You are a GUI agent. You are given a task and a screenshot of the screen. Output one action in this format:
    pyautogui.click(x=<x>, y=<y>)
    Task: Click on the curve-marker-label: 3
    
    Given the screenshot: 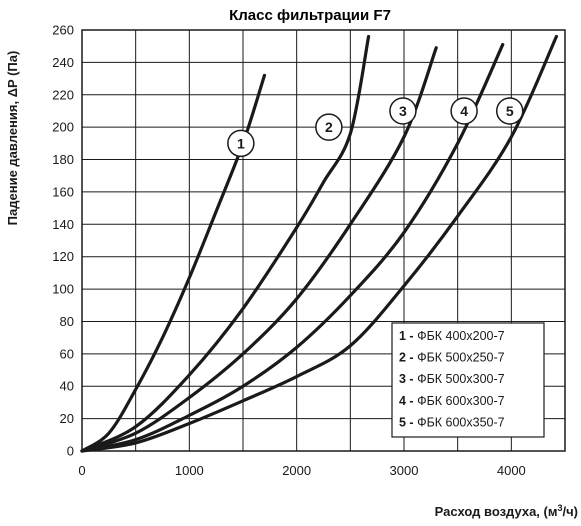 What is the action you would take?
    pyautogui.click(x=403, y=111)
    